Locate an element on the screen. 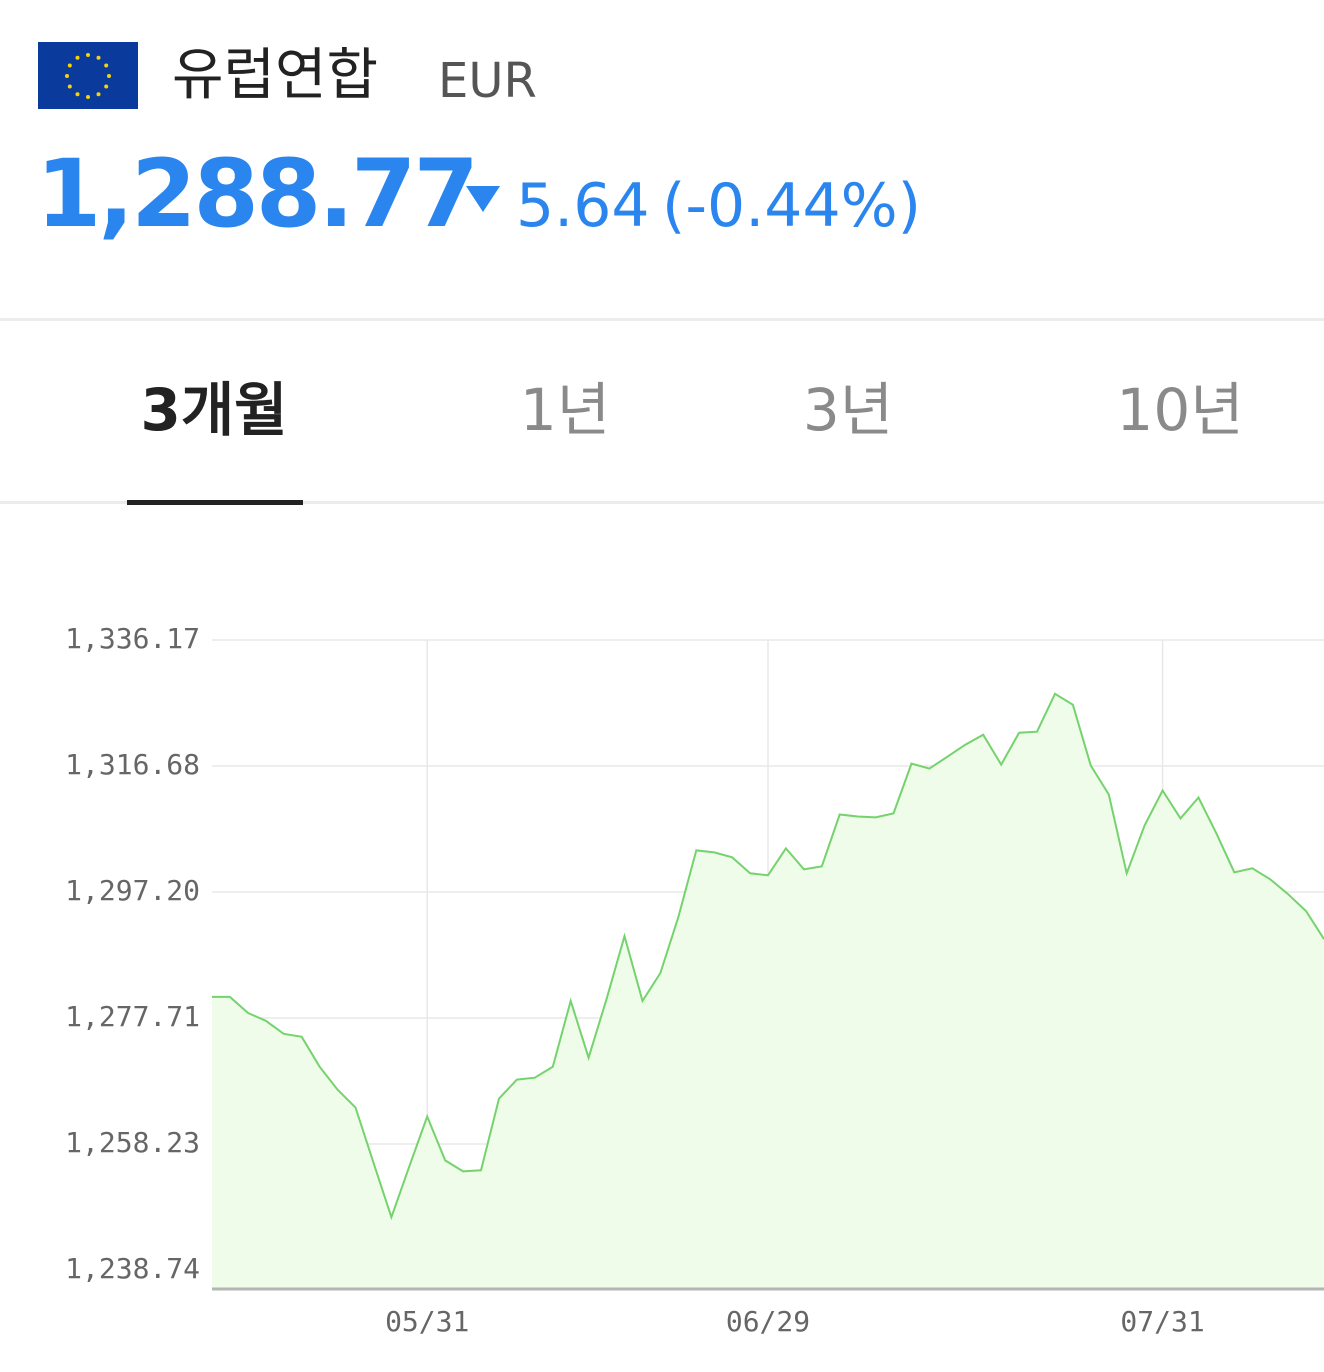 Image resolution: width=1324 pixels, height=1372 pixels. y-tick-label: 1,297.20 is located at coordinates (132, 890).